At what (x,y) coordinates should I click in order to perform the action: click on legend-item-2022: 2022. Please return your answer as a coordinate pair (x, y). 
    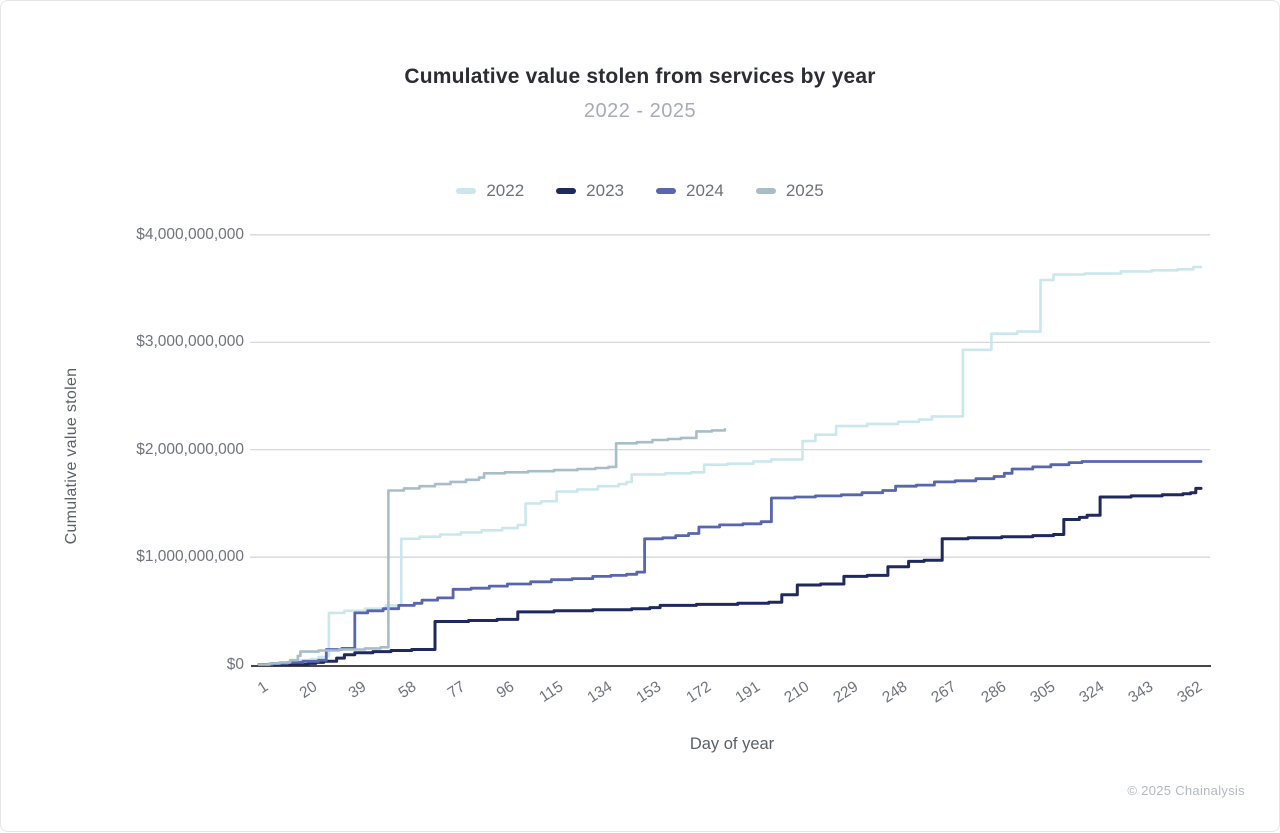
    Looking at the image, I should click on (490, 191).